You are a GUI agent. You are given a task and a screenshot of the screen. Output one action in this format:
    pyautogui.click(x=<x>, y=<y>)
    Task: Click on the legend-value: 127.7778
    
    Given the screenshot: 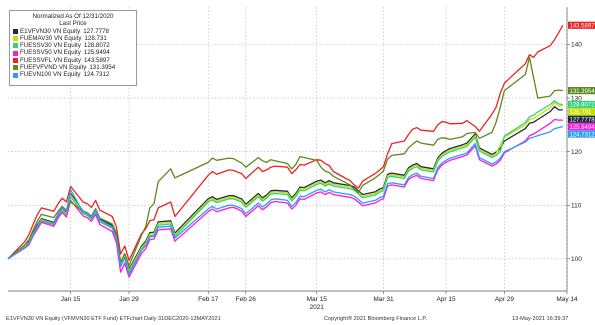 What is the action you would take?
    pyautogui.click(x=96, y=31)
    